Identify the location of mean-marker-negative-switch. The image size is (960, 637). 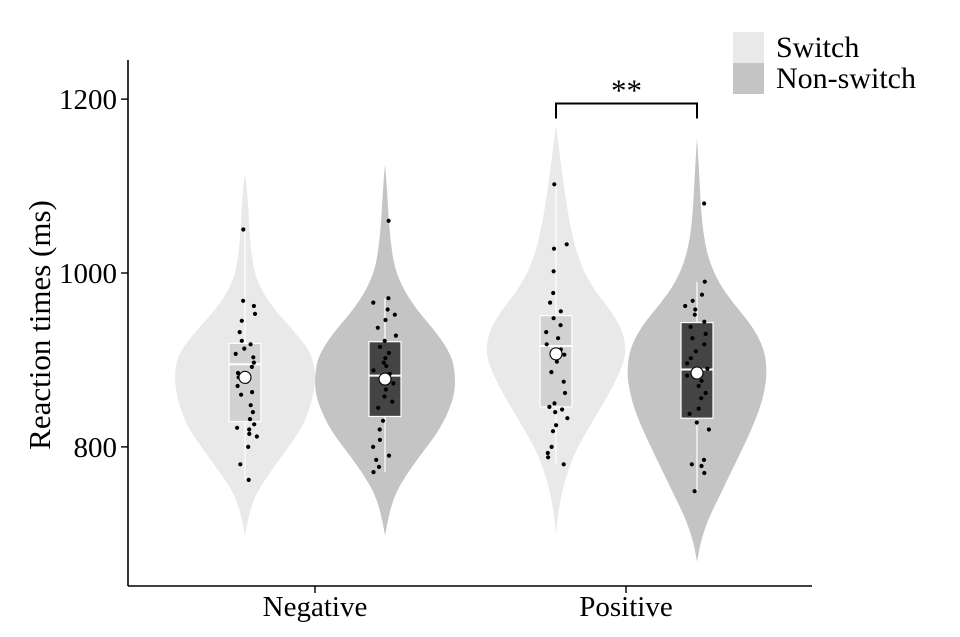
(245, 377).